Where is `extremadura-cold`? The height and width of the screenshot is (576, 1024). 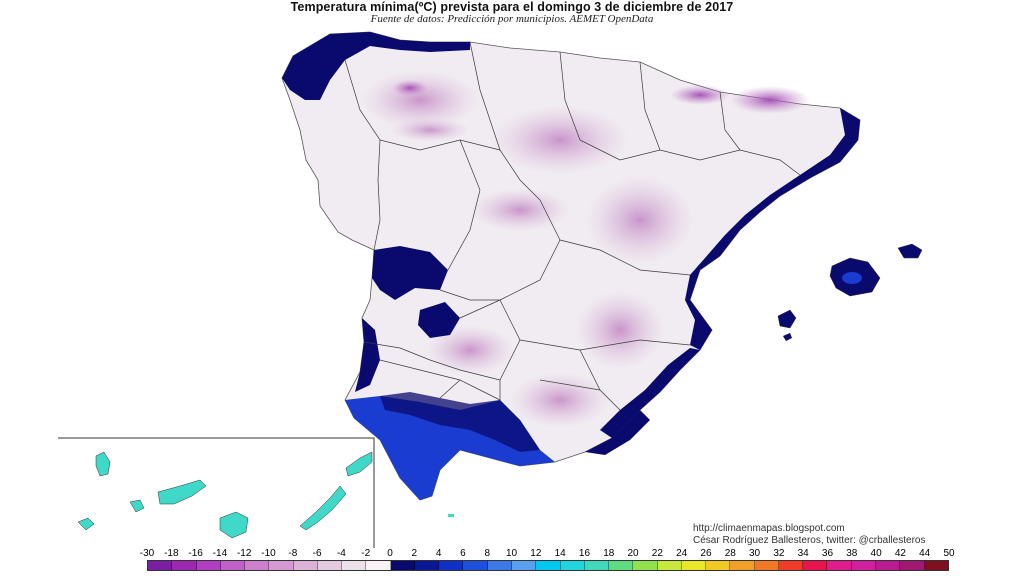 extremadura-cold is located at coordinates (410, 273).